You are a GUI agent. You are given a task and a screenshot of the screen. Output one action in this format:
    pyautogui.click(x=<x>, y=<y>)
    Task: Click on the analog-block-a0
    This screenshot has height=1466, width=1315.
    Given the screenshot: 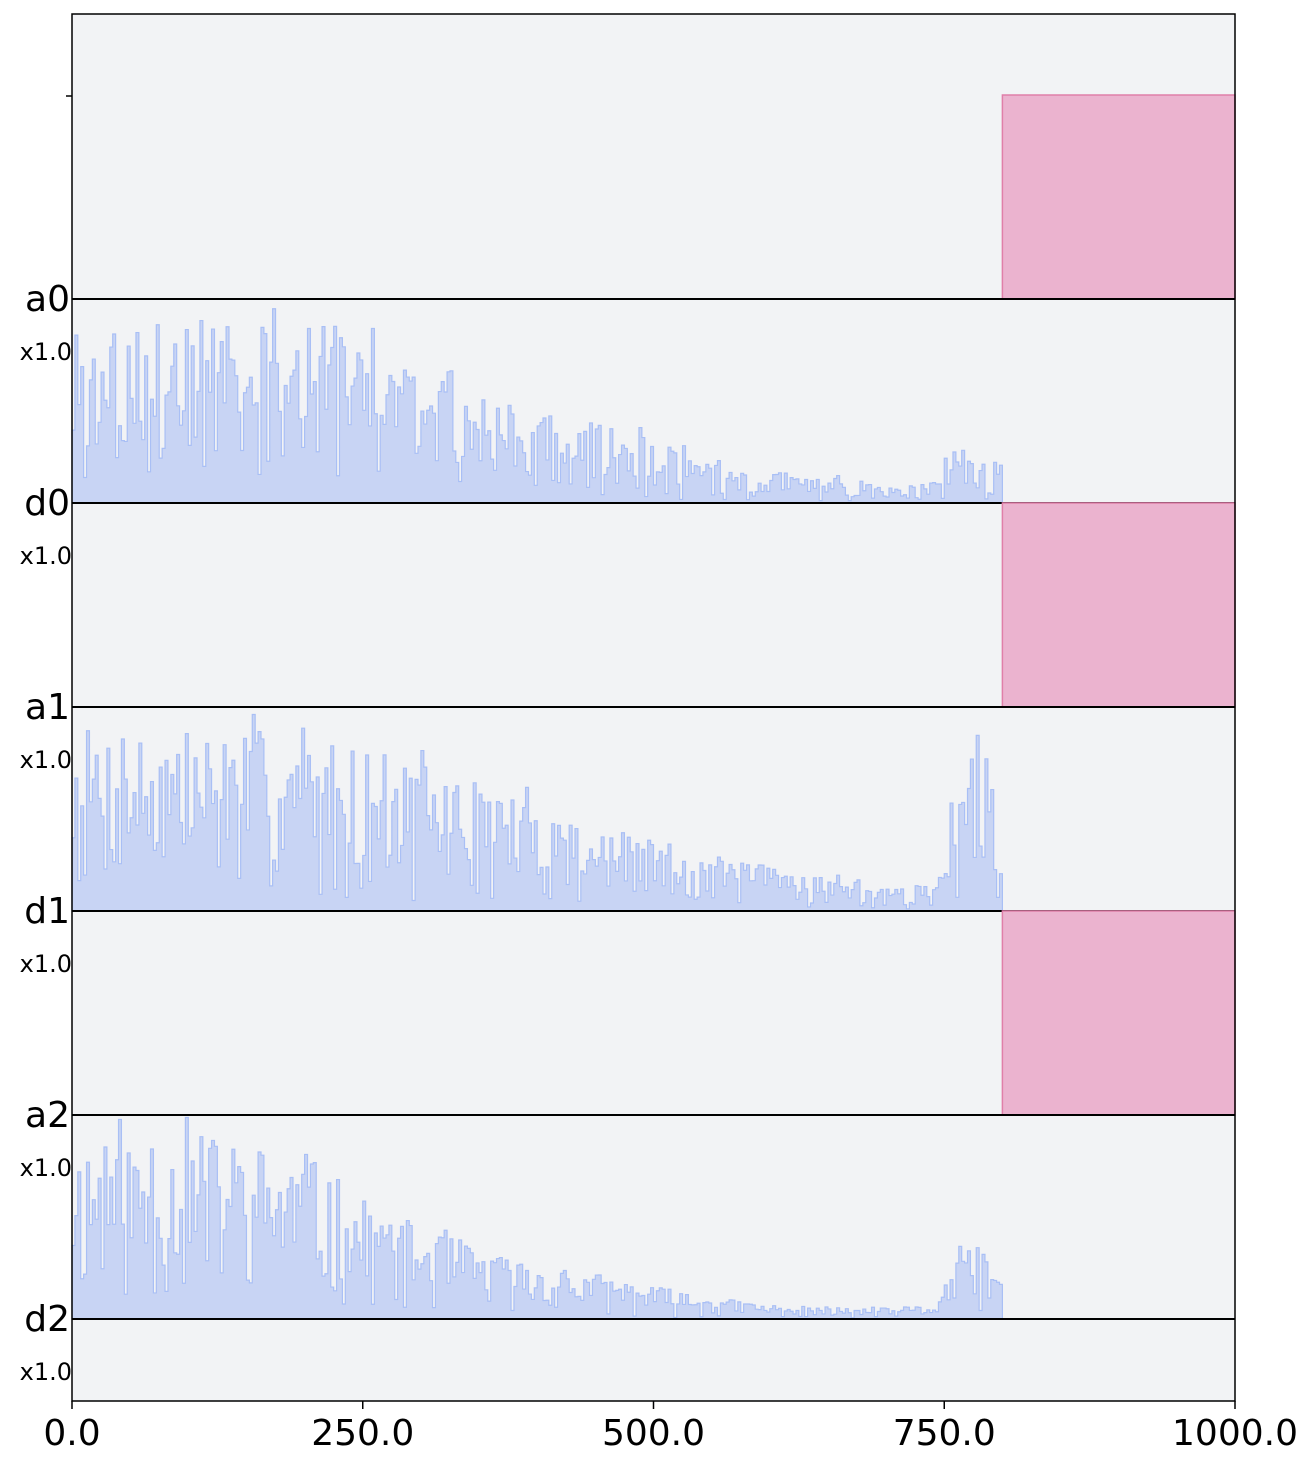 What is the action you would take?
    pyautogui.click(x=1118, y=197)
    